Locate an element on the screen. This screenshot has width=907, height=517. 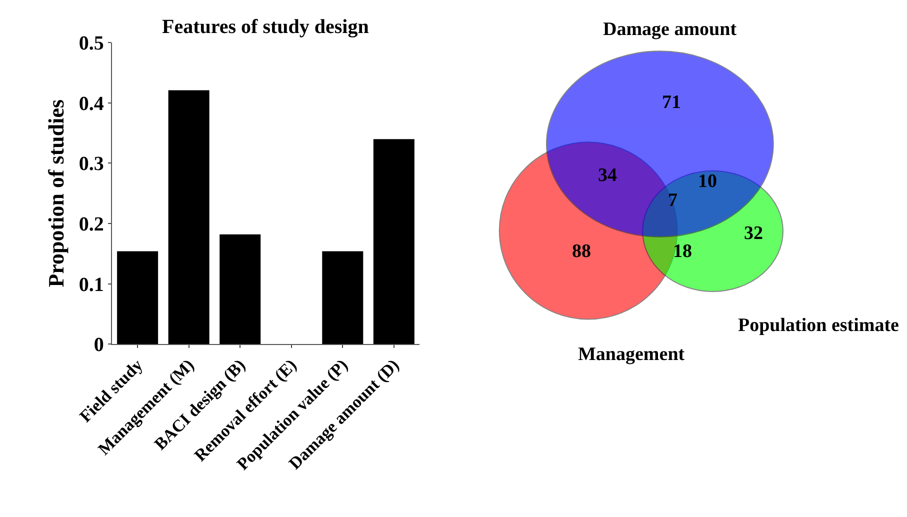
text: 7 is located at coordinates (673, 200).